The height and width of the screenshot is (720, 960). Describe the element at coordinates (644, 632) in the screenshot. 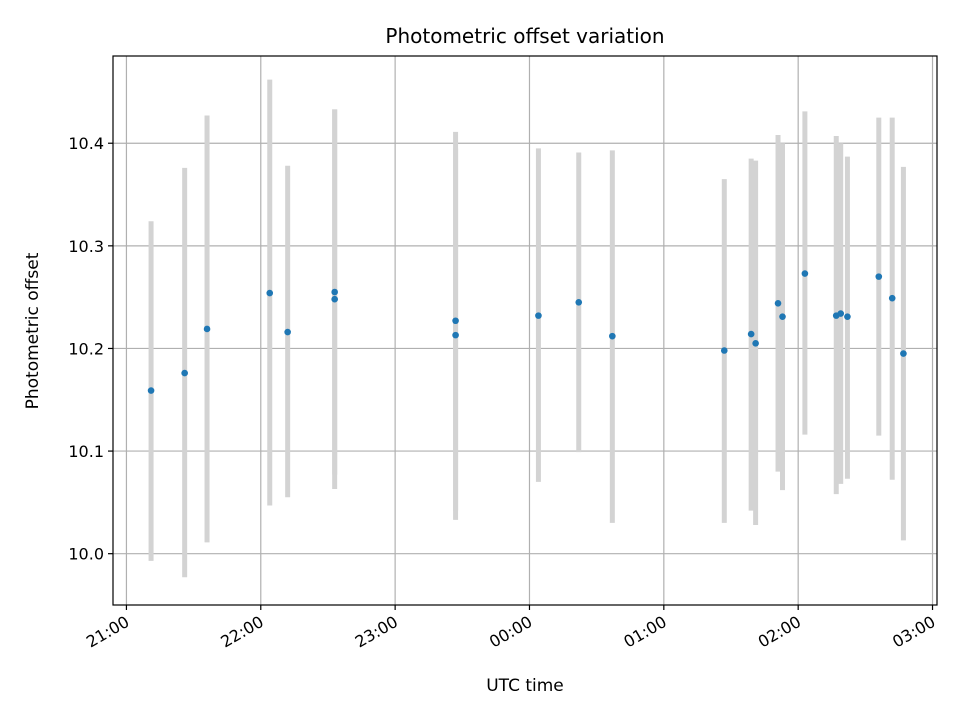

I see `x-tick-label: 01:00` at that location.